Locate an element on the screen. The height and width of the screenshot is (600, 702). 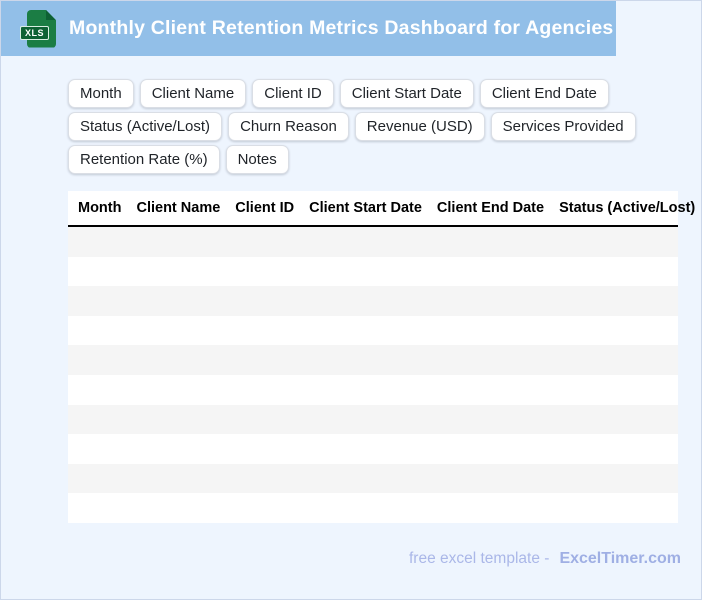
column-chip: Client Start Date is located at coordinates (406, 93).